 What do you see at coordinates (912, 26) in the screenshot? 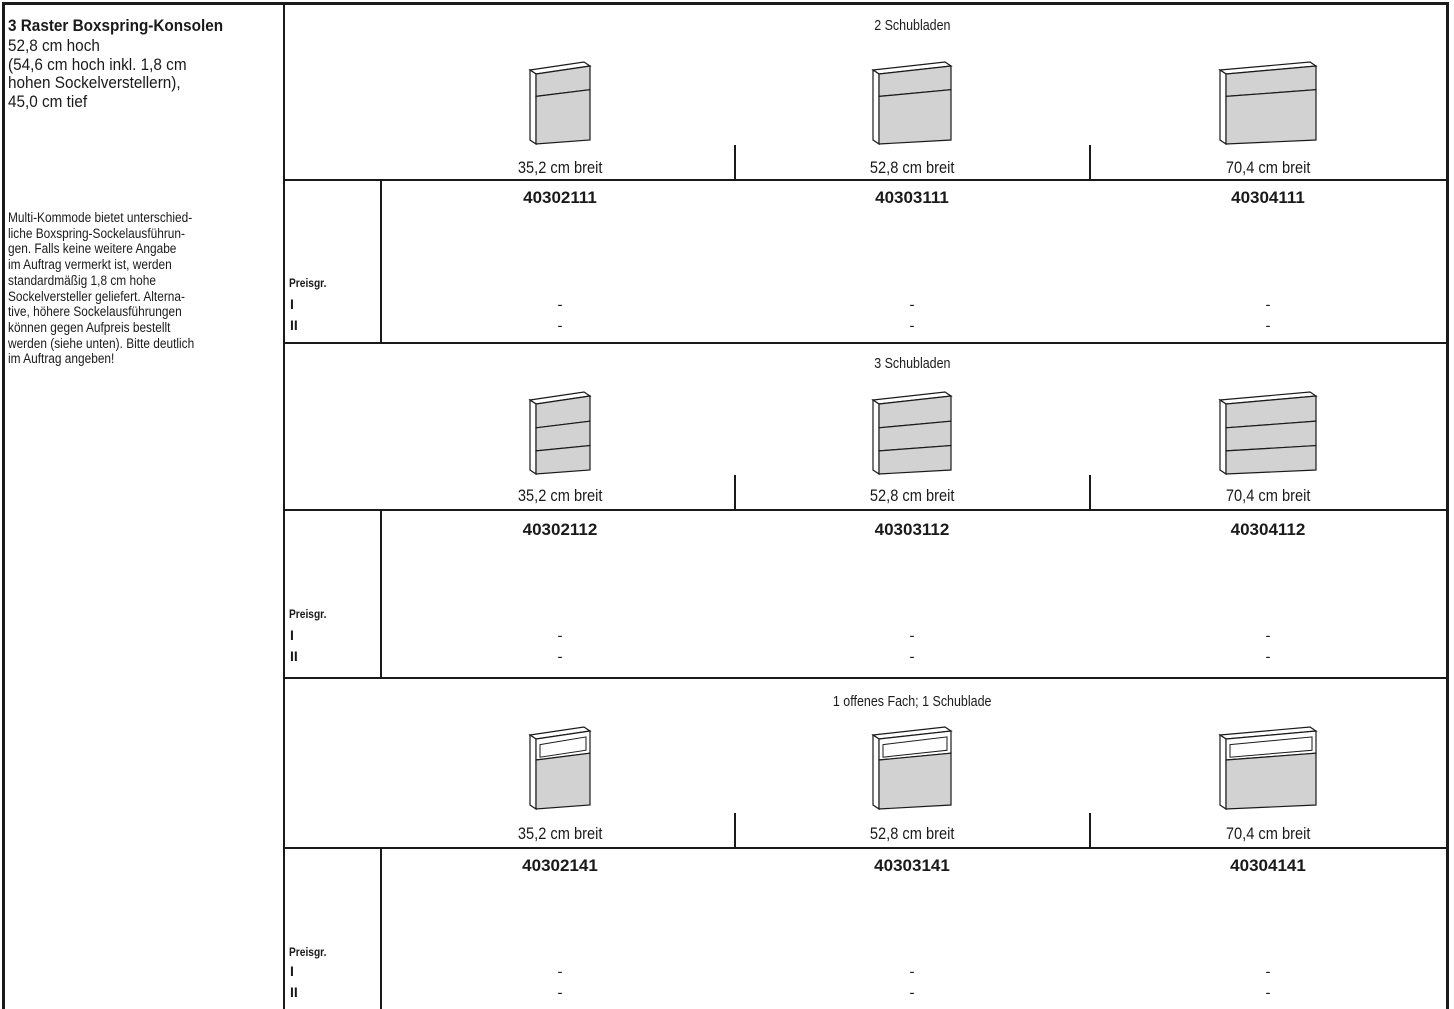
I see `section-title: 2 Schubladen` at bounding box center [912, 26].